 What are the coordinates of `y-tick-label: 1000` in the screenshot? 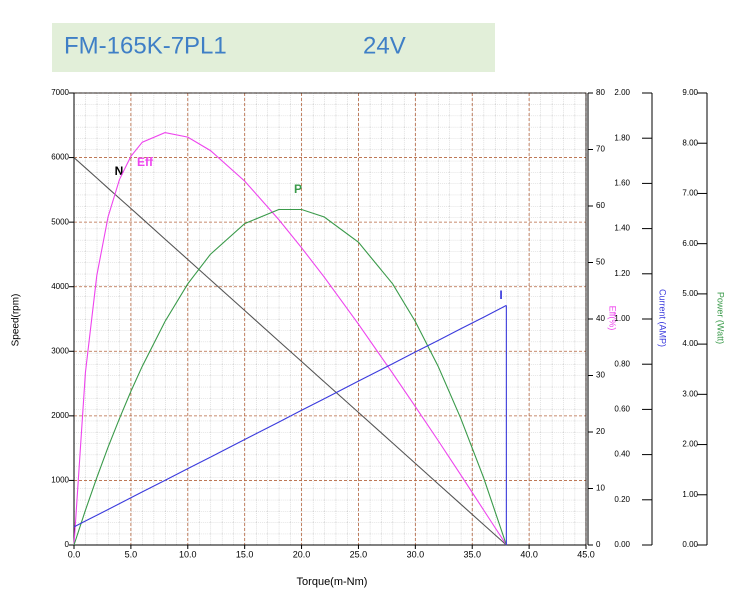 It's located at (60, 480).